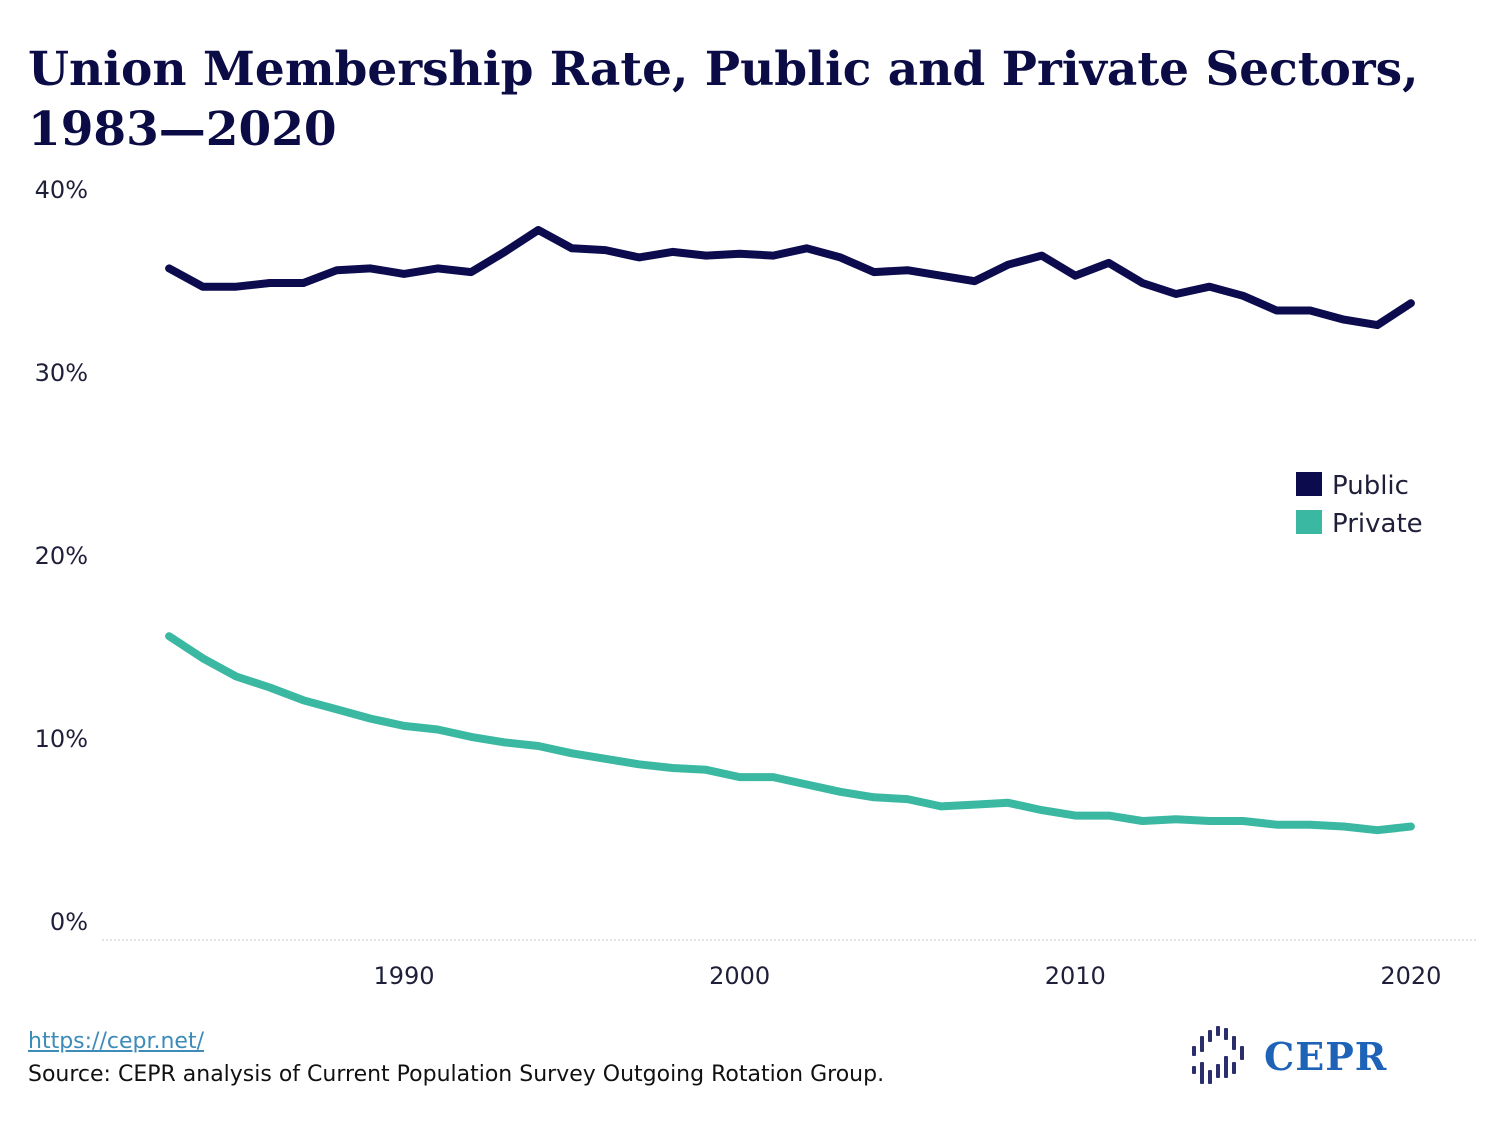  Describe the element at coordinates (61, 556) in the screenshot. I see `y-tick-label: 20%` at that location.